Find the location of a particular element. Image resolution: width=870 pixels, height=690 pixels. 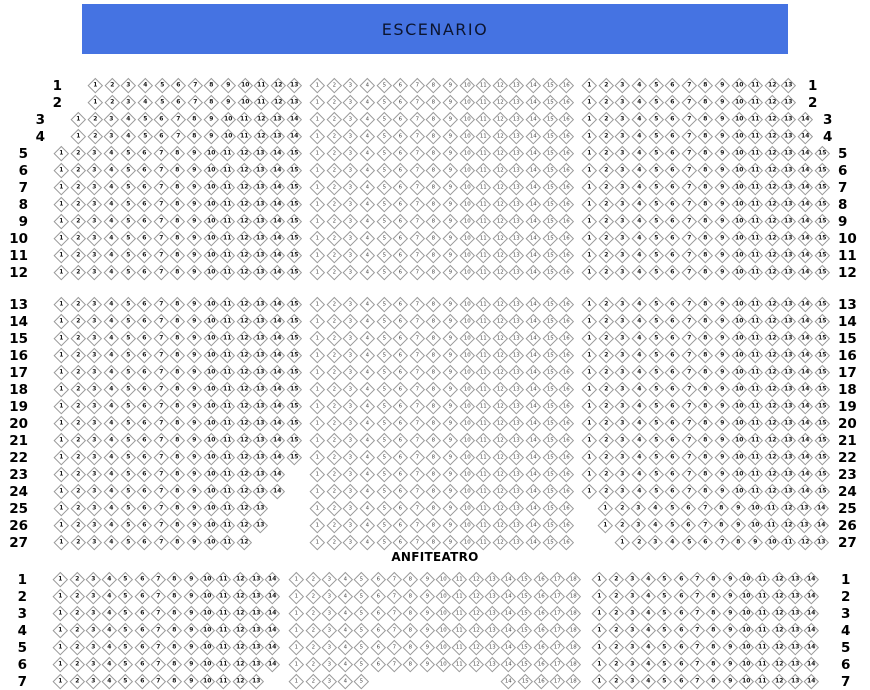

seat: 18 is located at coordinates (574, 613).